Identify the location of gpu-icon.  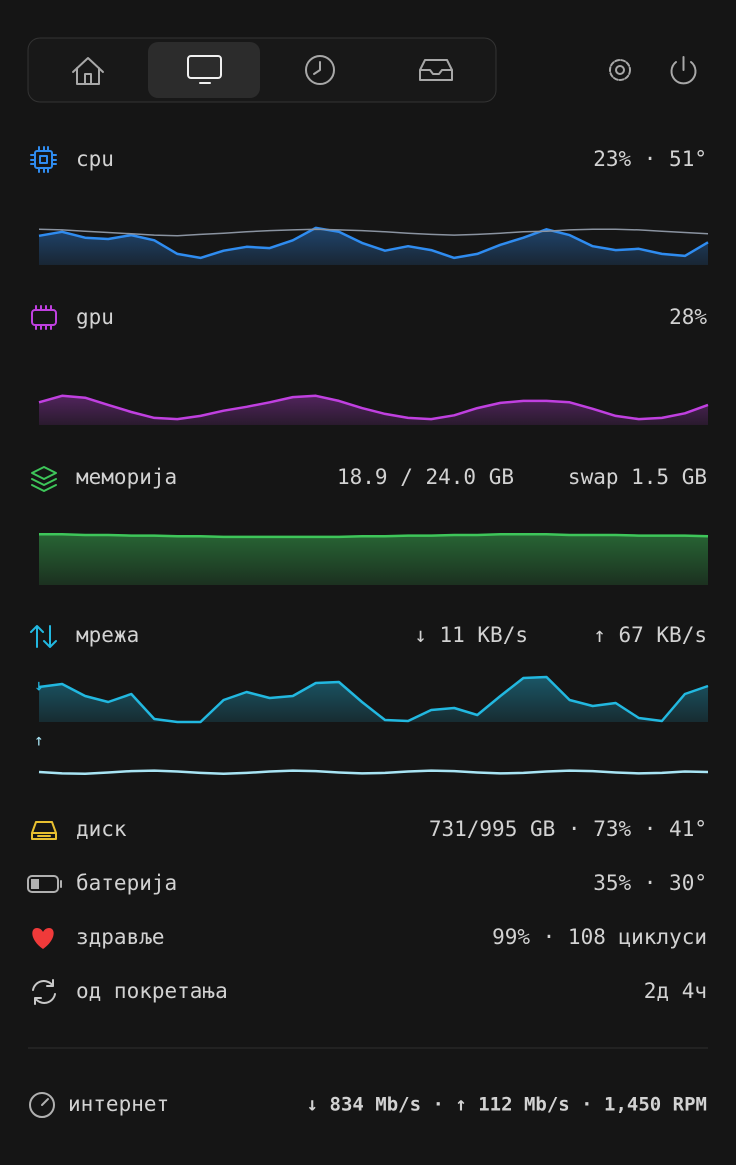
(44, 317).